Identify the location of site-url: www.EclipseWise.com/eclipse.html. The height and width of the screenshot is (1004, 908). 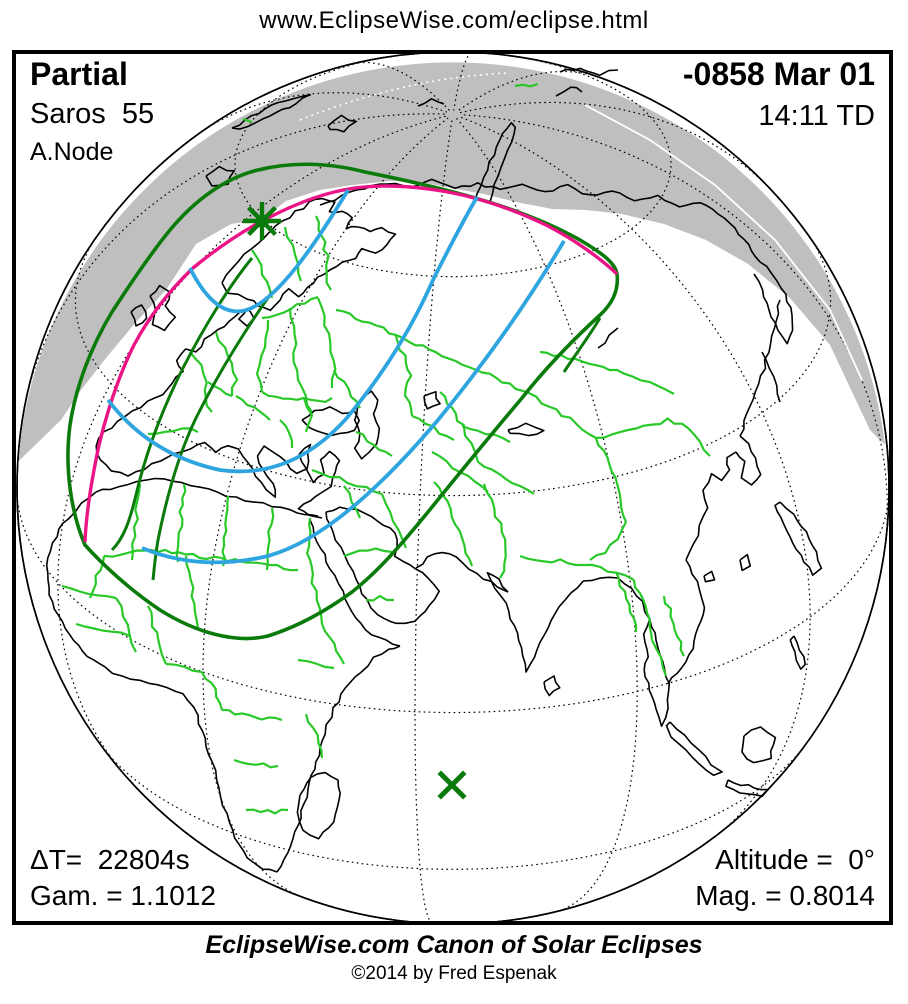
(454, 20).